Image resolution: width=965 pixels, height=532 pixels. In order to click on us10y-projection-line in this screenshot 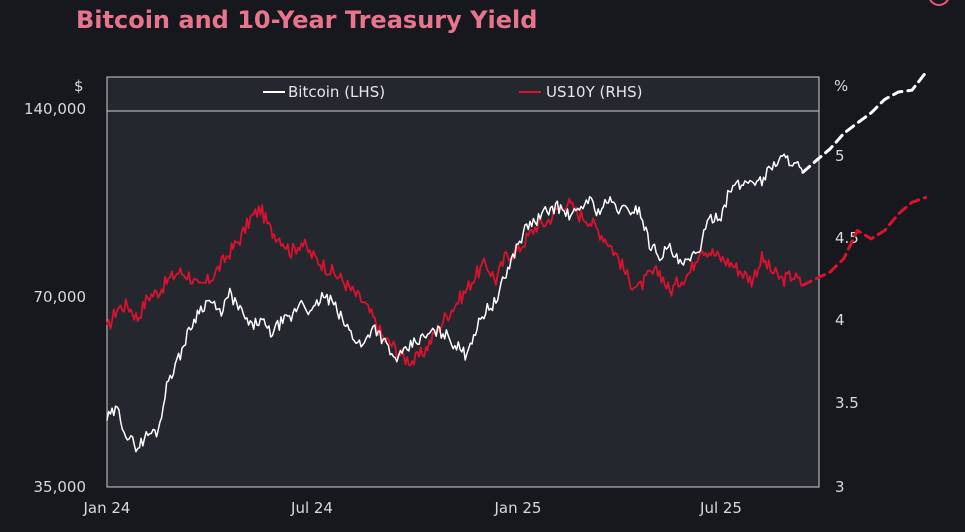, I will do `click(864, 241)`.